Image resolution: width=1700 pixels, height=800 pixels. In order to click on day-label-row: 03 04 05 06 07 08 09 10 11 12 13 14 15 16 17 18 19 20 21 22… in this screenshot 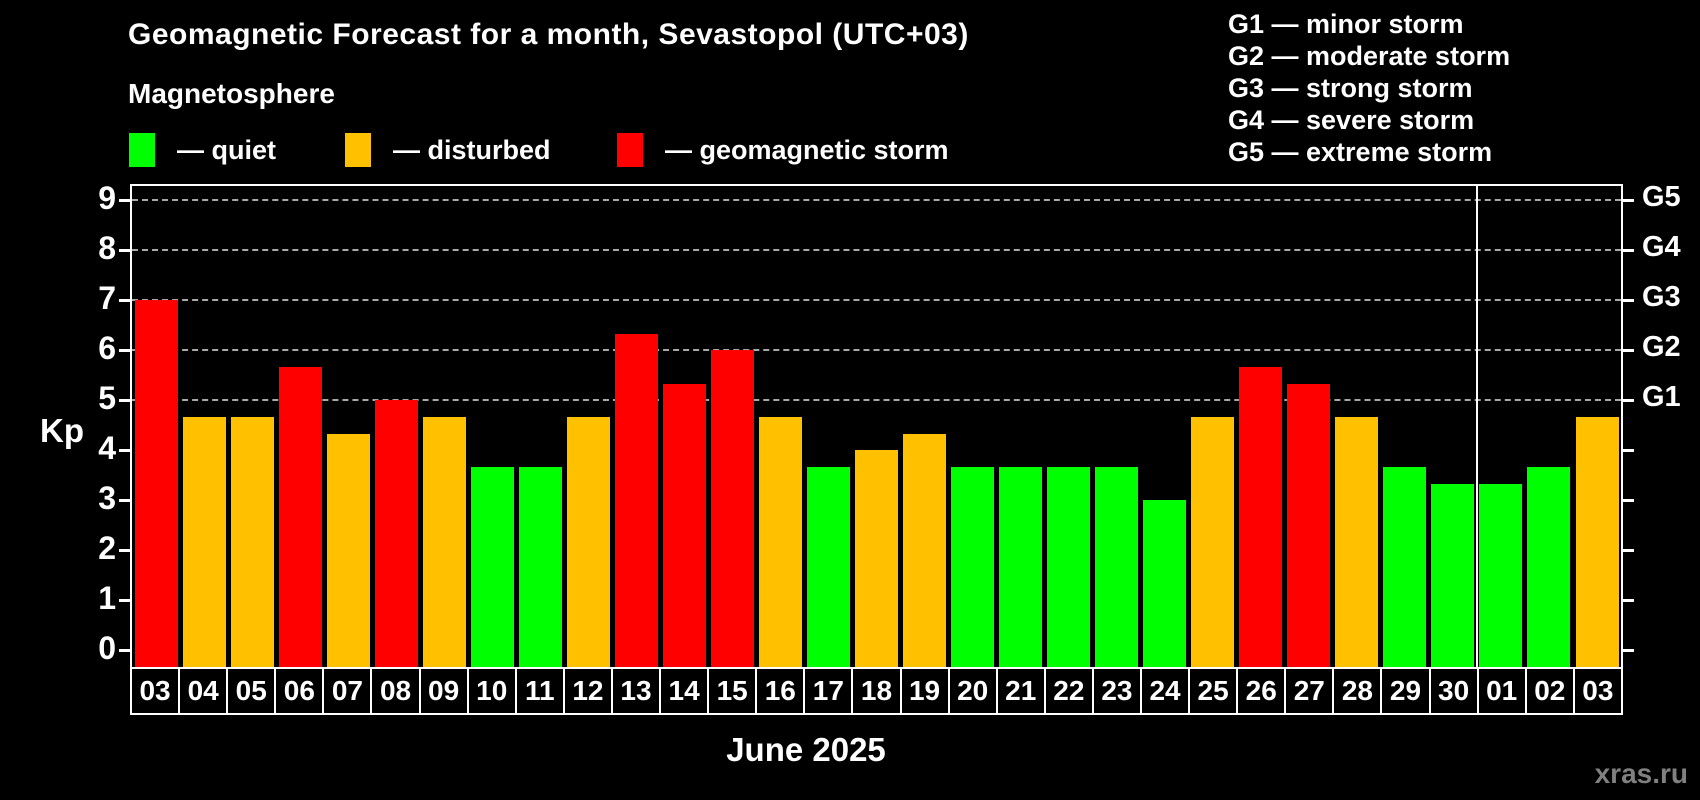, I will do `click(876, 691)`.